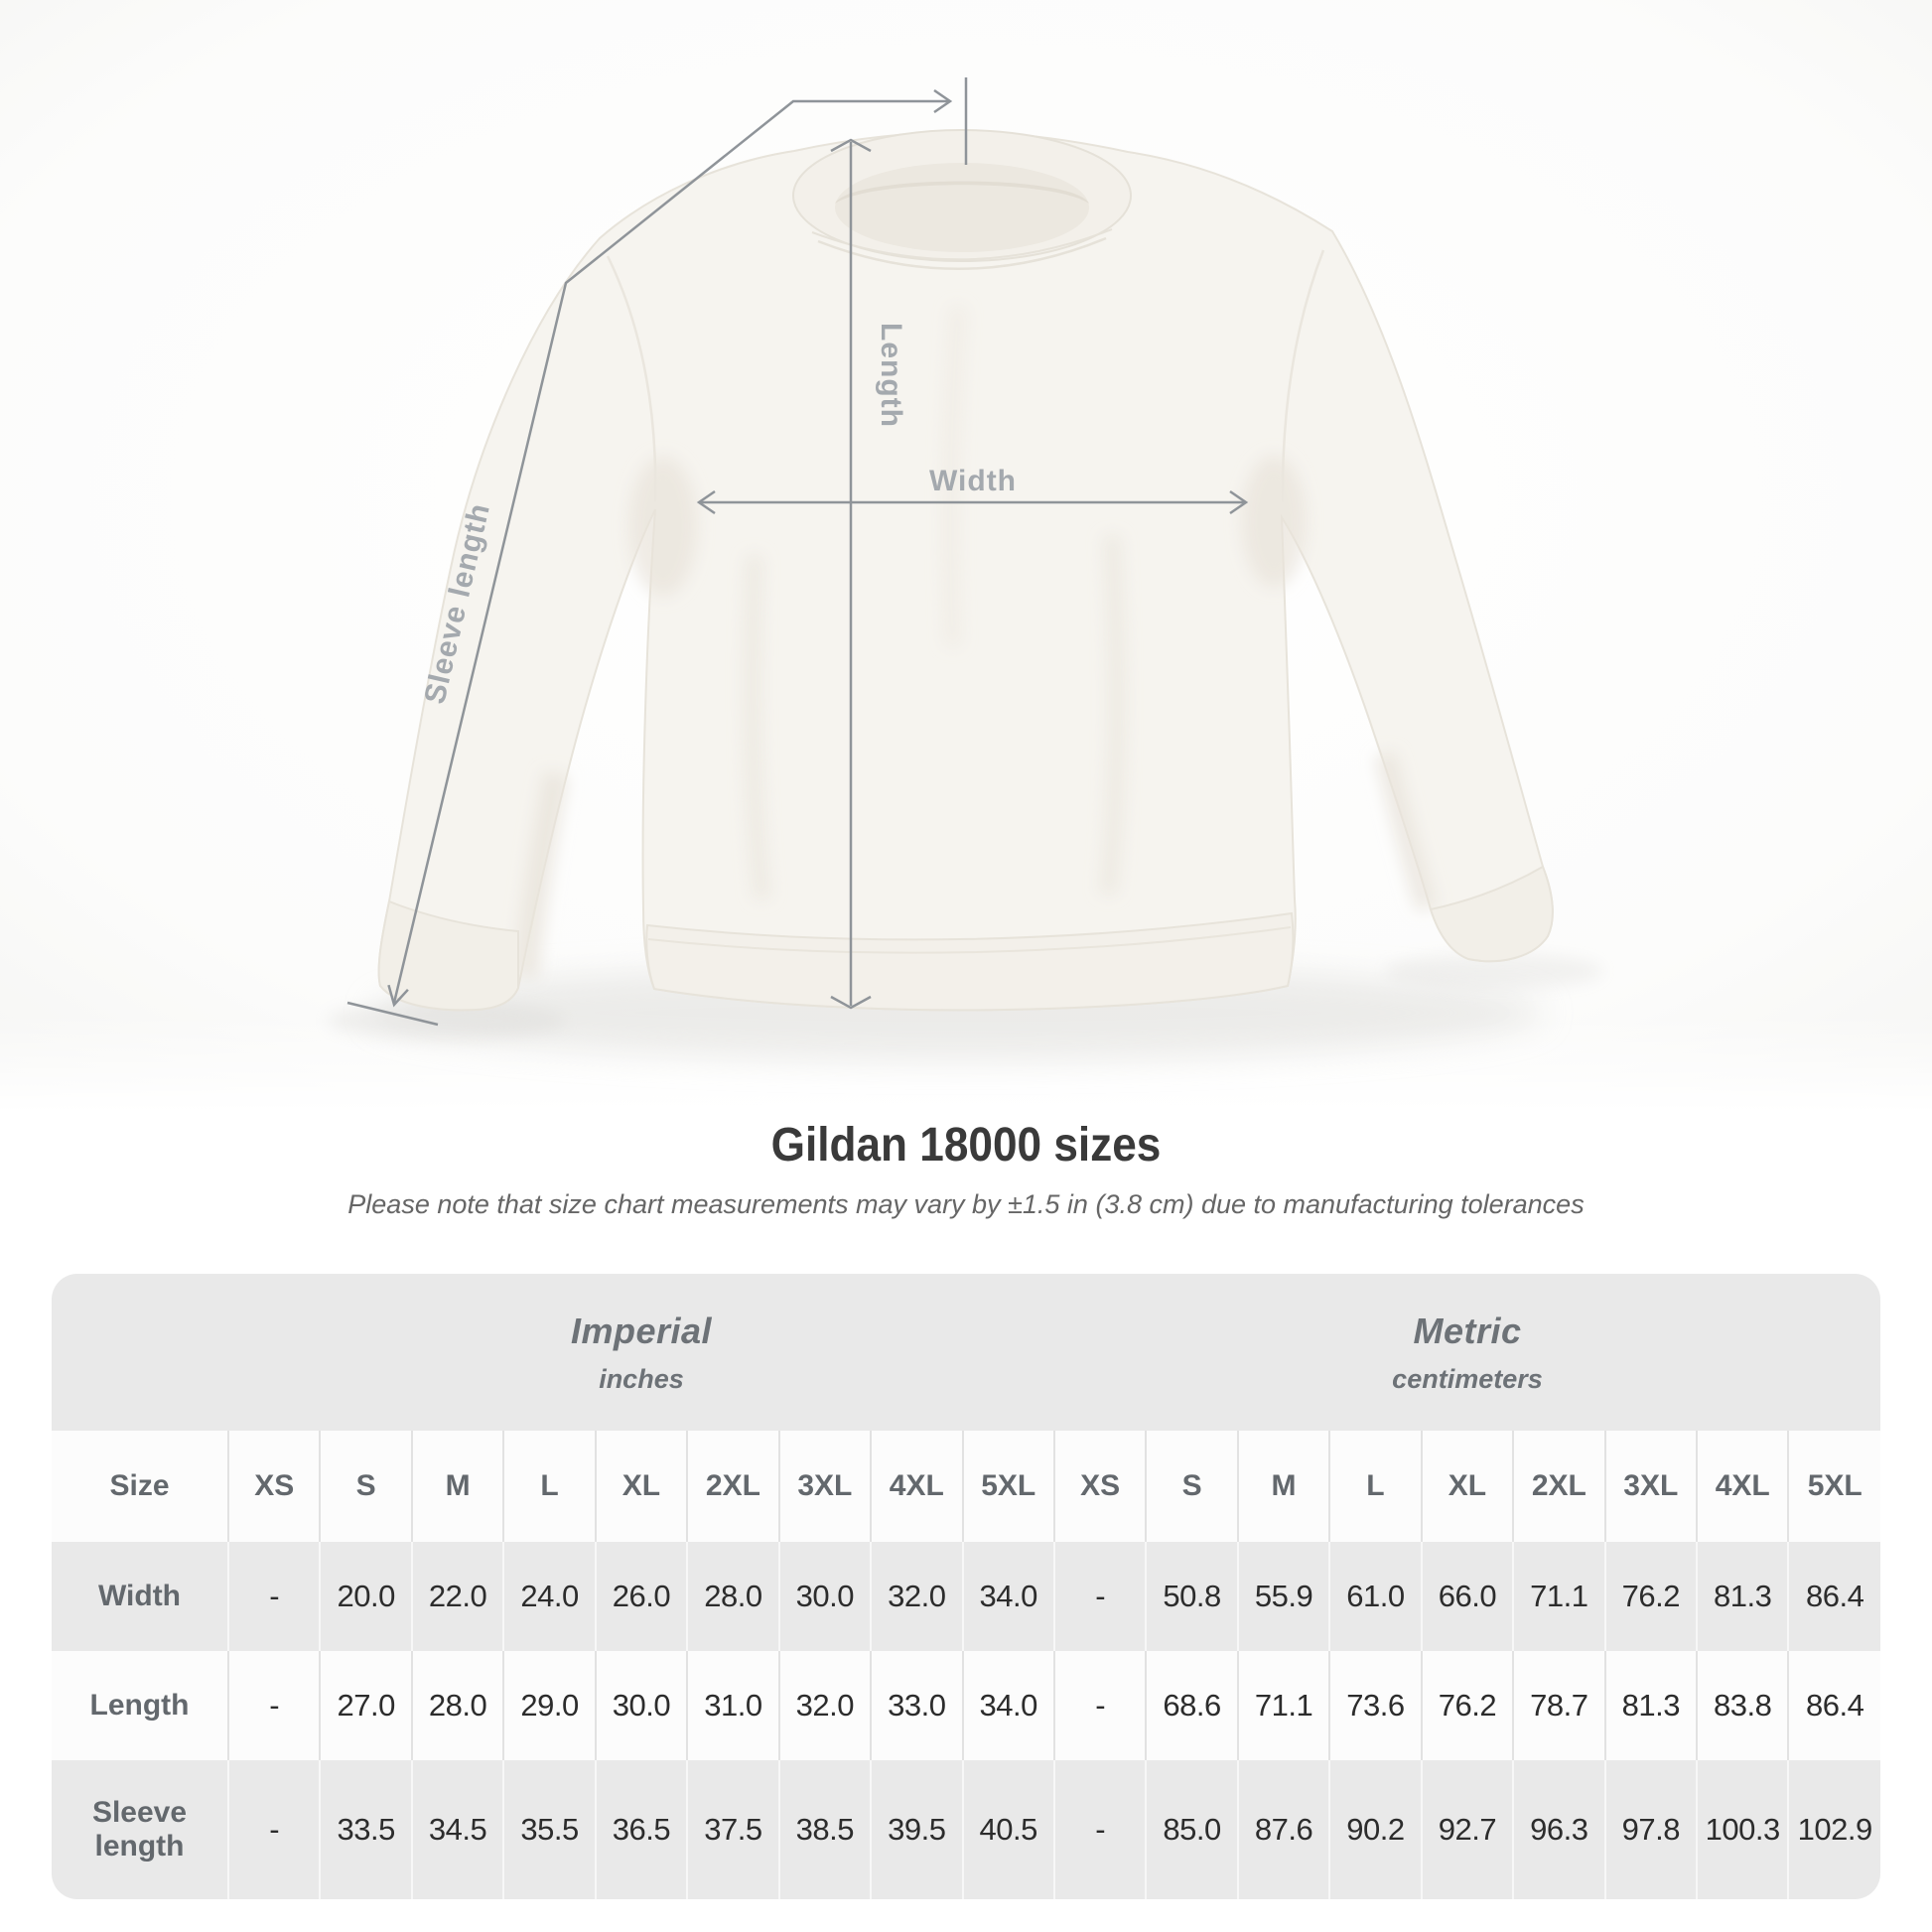 The image size is (1932, 1932). What do you see at coordinates (706, 502) in the screenshot?
I see `width-arrowhead-left` at bounding box center [706, 502].